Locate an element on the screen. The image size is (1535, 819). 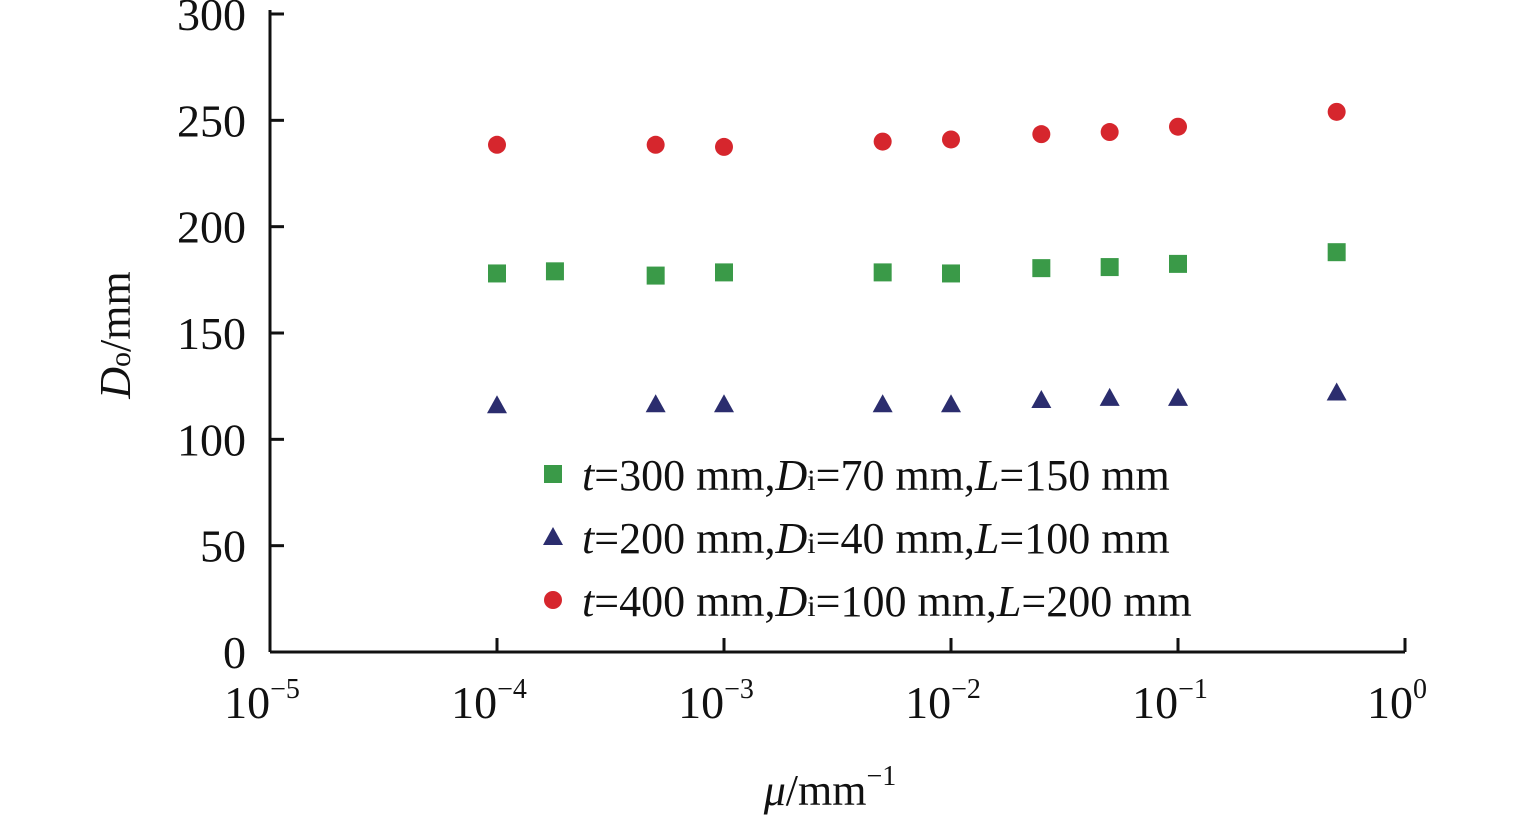
y-tick-label: 100 is located at coordinates (211, 439).